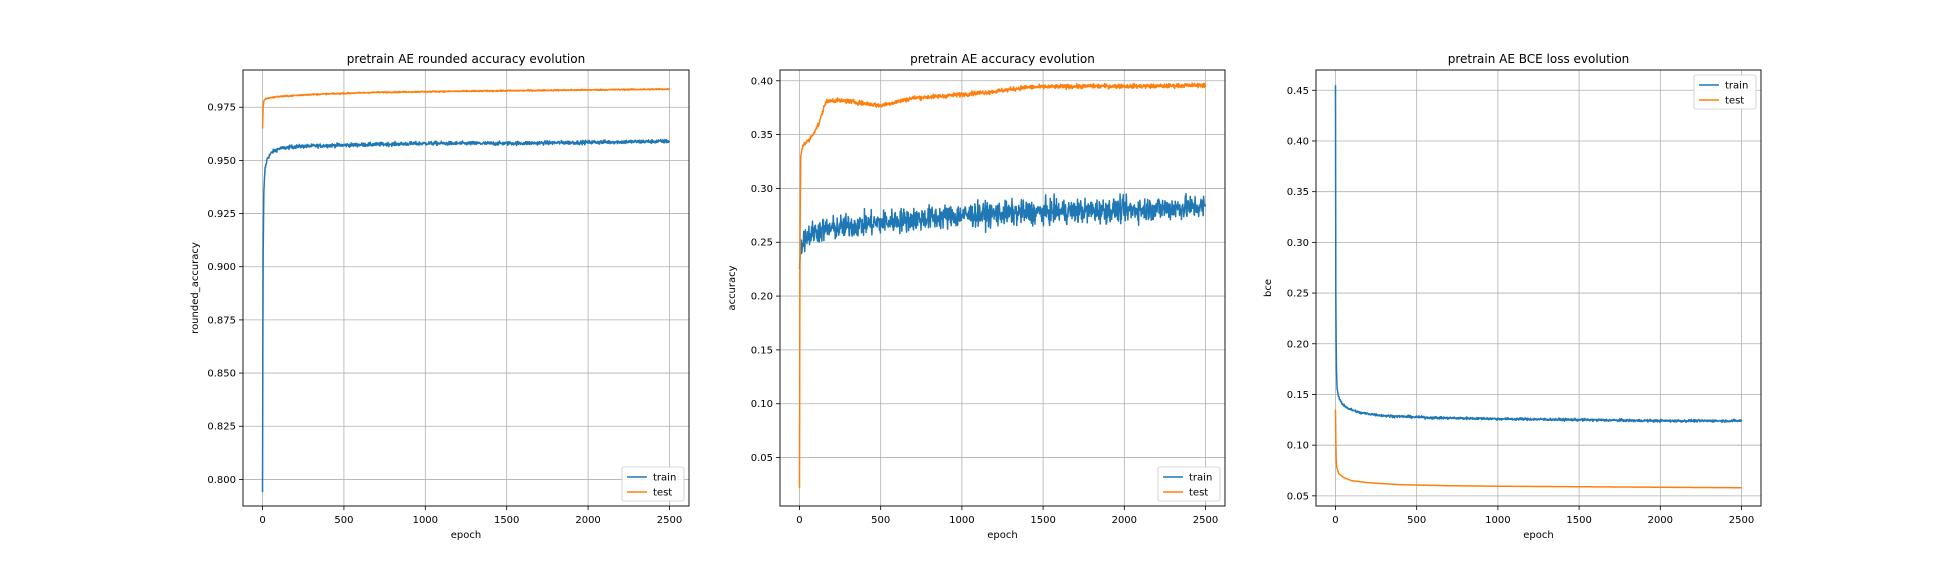 This screenshot has height=576, width=1944. What do you see at coordinates (1002, 59) in the screenshot?
I see `chart-title: pretrain AE accuracy evolution` at bounding box center [1002, 59].